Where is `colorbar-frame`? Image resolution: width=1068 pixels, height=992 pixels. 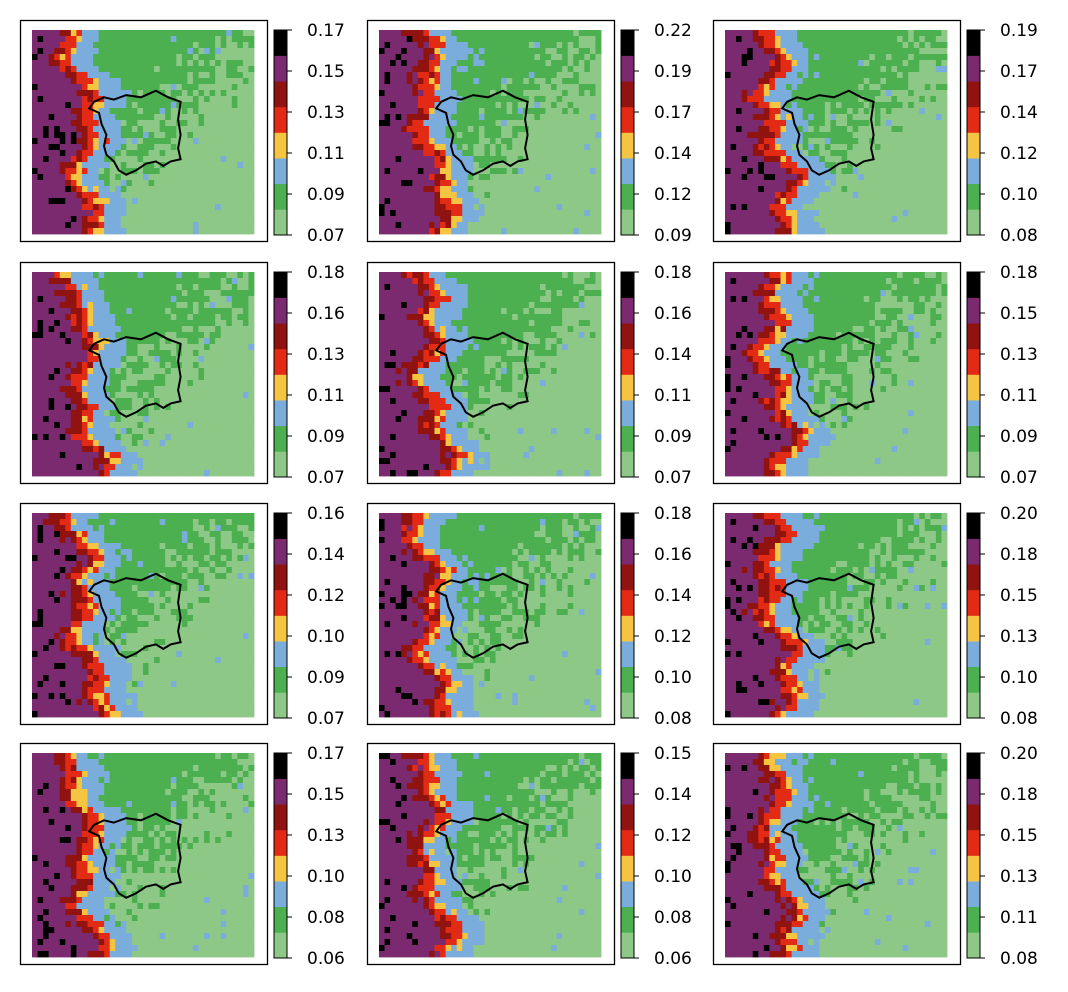
colorbar-frame is located at coordinates (280, 132).